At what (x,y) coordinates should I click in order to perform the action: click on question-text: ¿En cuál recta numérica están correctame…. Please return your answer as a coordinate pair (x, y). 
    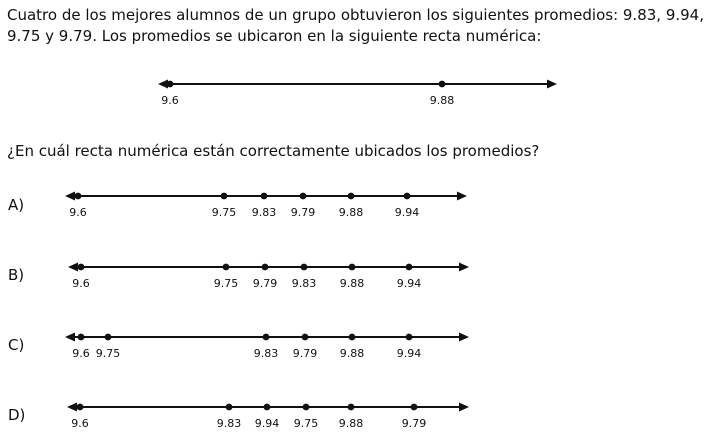
    Looking at the image, I should click on (273, 151).